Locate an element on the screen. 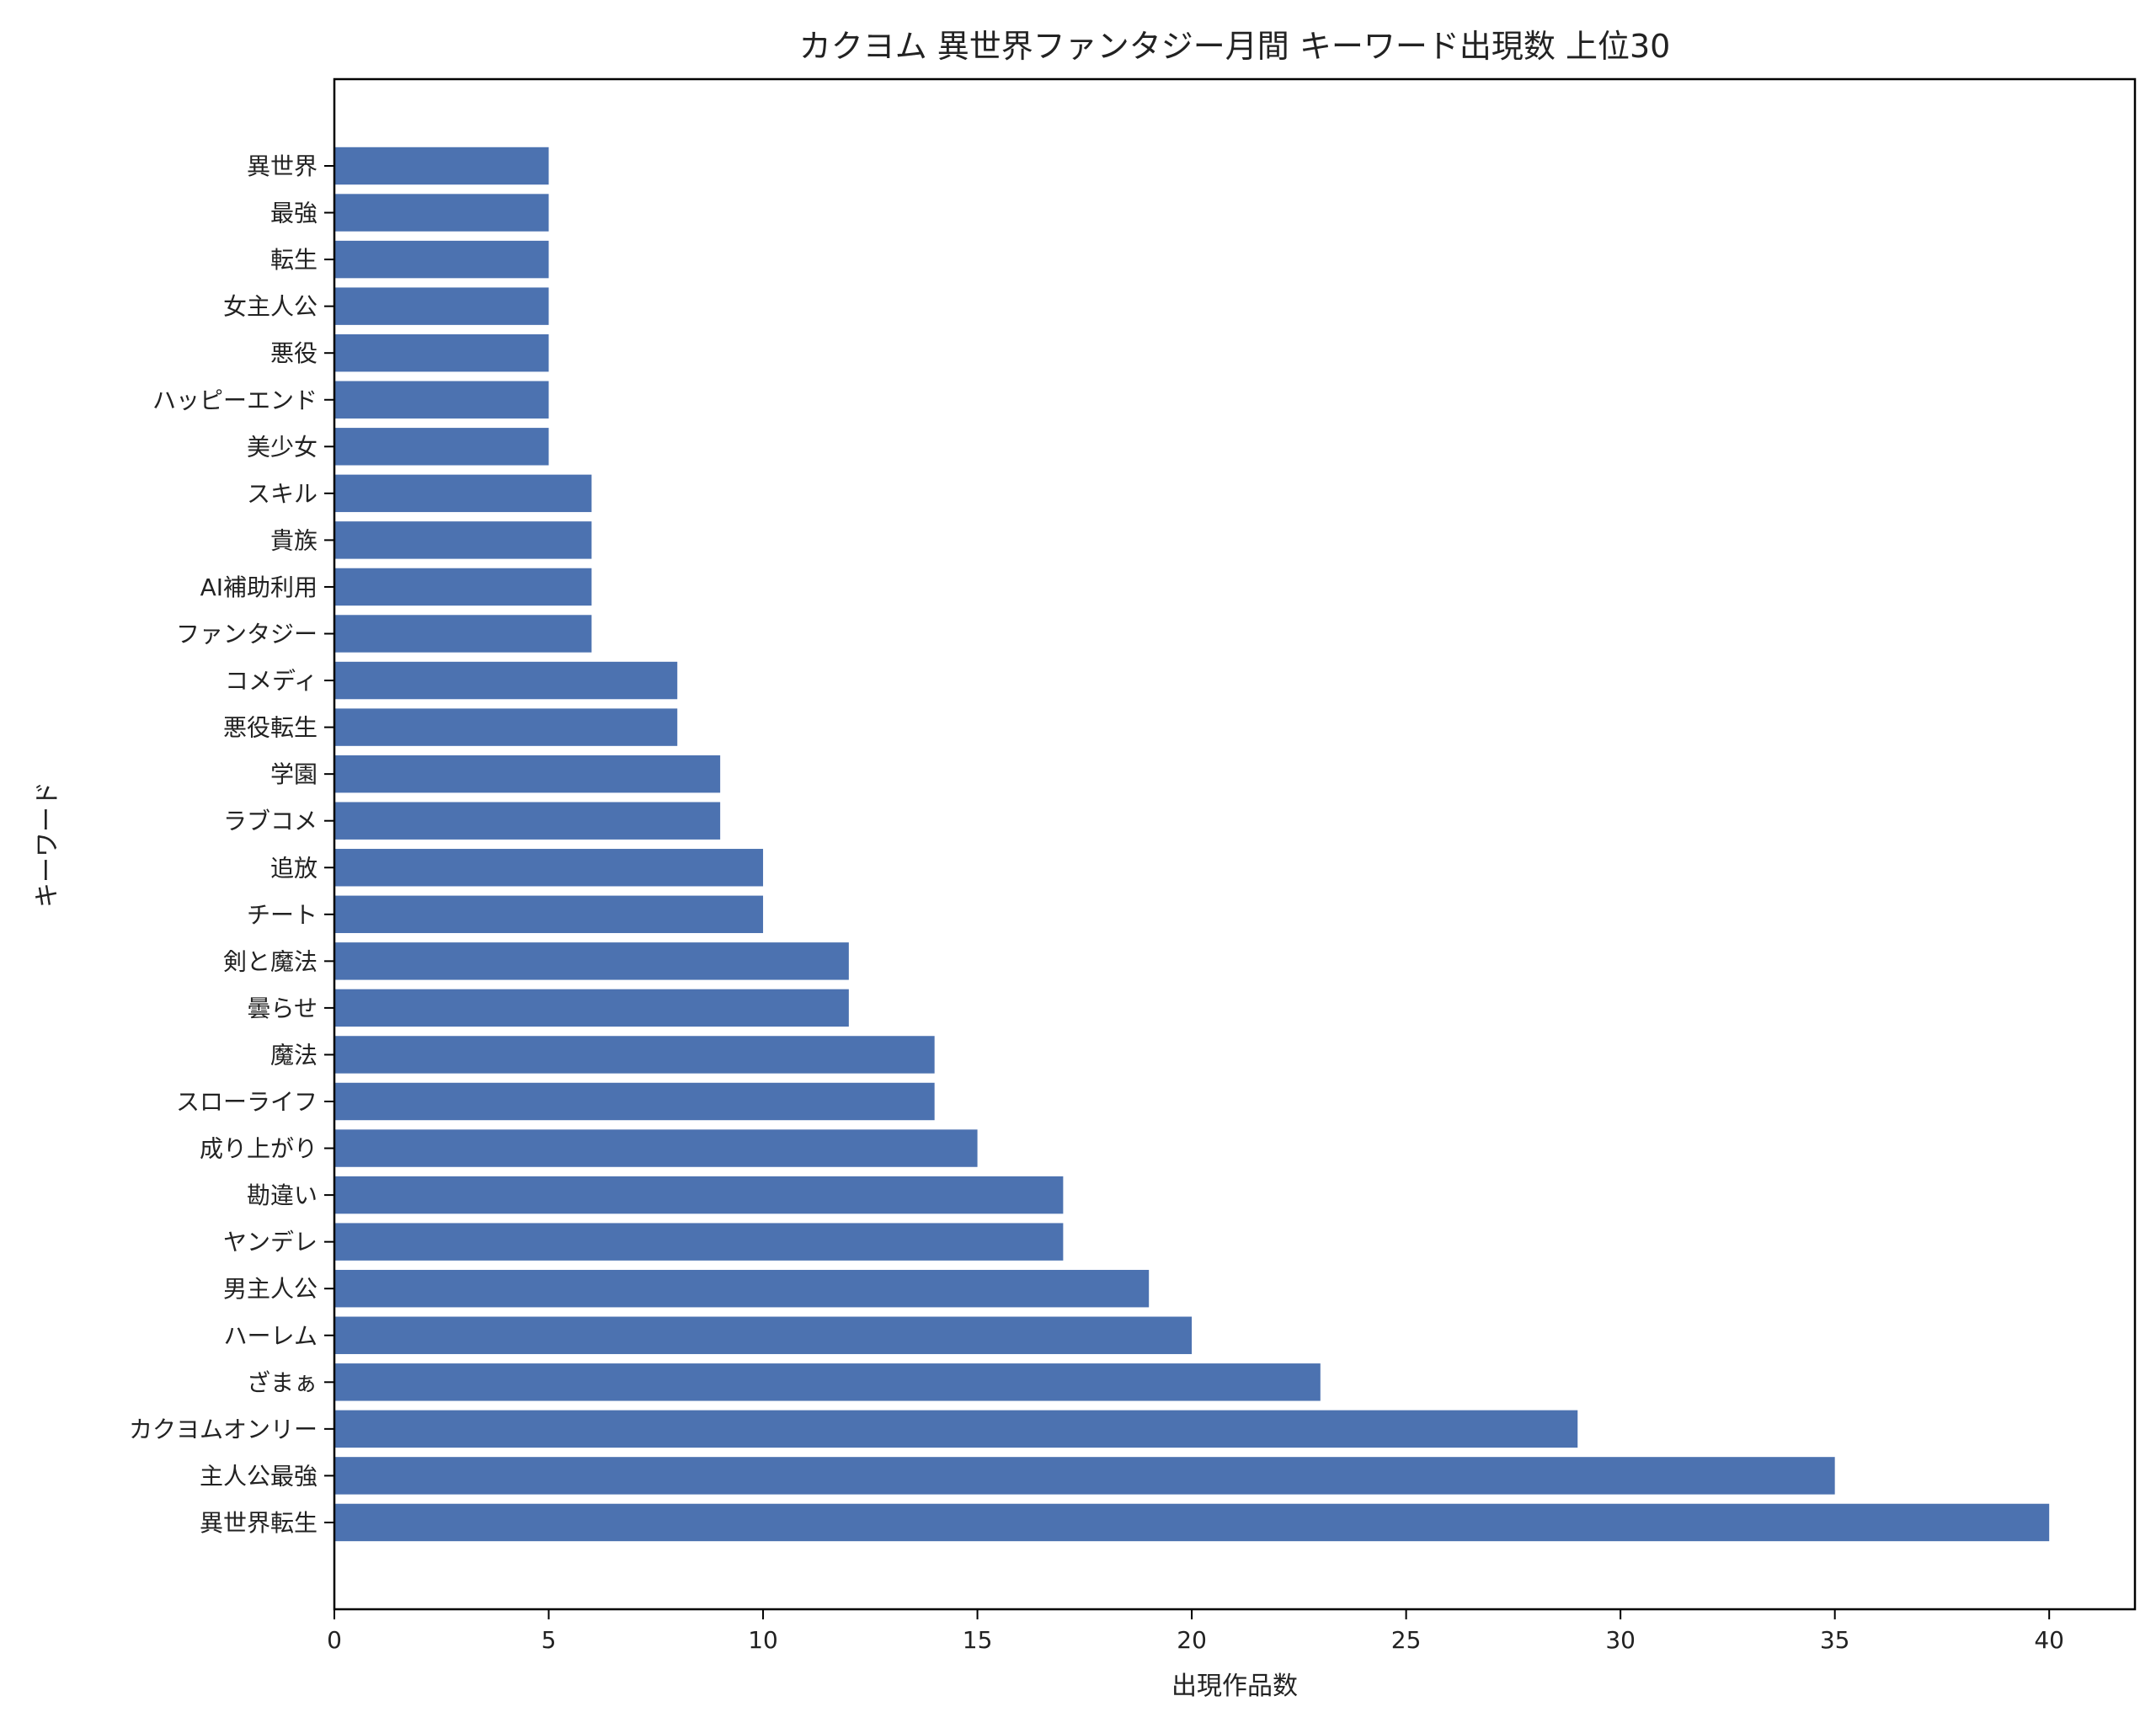  y-tick-label: ヤンデレ is located at coordinates (270, 1242).